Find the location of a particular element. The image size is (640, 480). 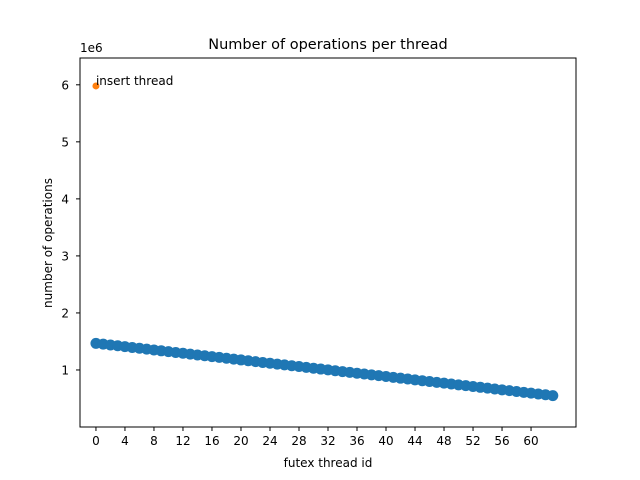

x-tick-label: 32 is located at coordinates (327, 441).